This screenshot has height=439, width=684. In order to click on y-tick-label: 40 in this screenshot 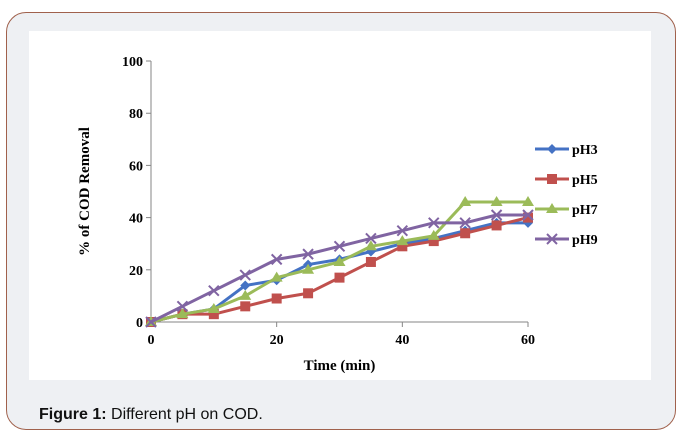, I will do `click(136, 219)`.